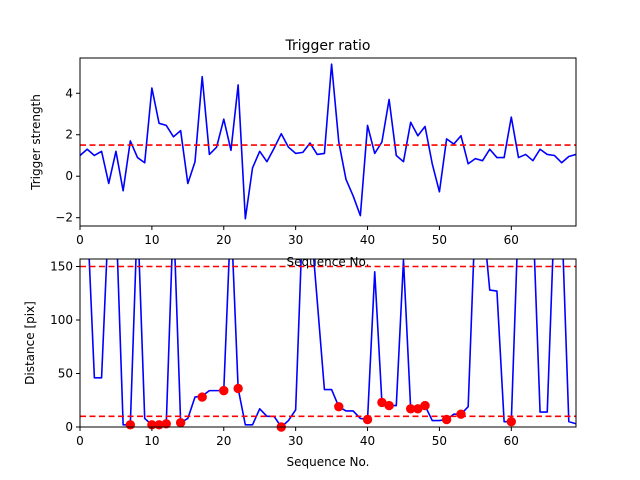 The width and height of the screenshot is (640, 480). Describe the element at coordinates (65, 373) in the screenshot. I see `y-tick-label: 50` at that location.